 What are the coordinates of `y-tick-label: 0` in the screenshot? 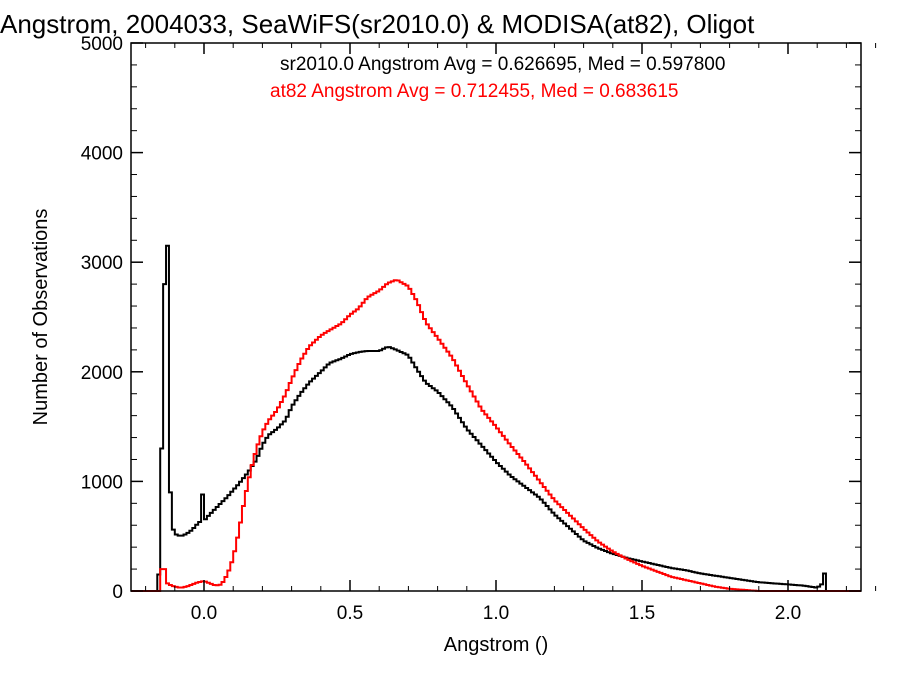 It's located at (117, 592).